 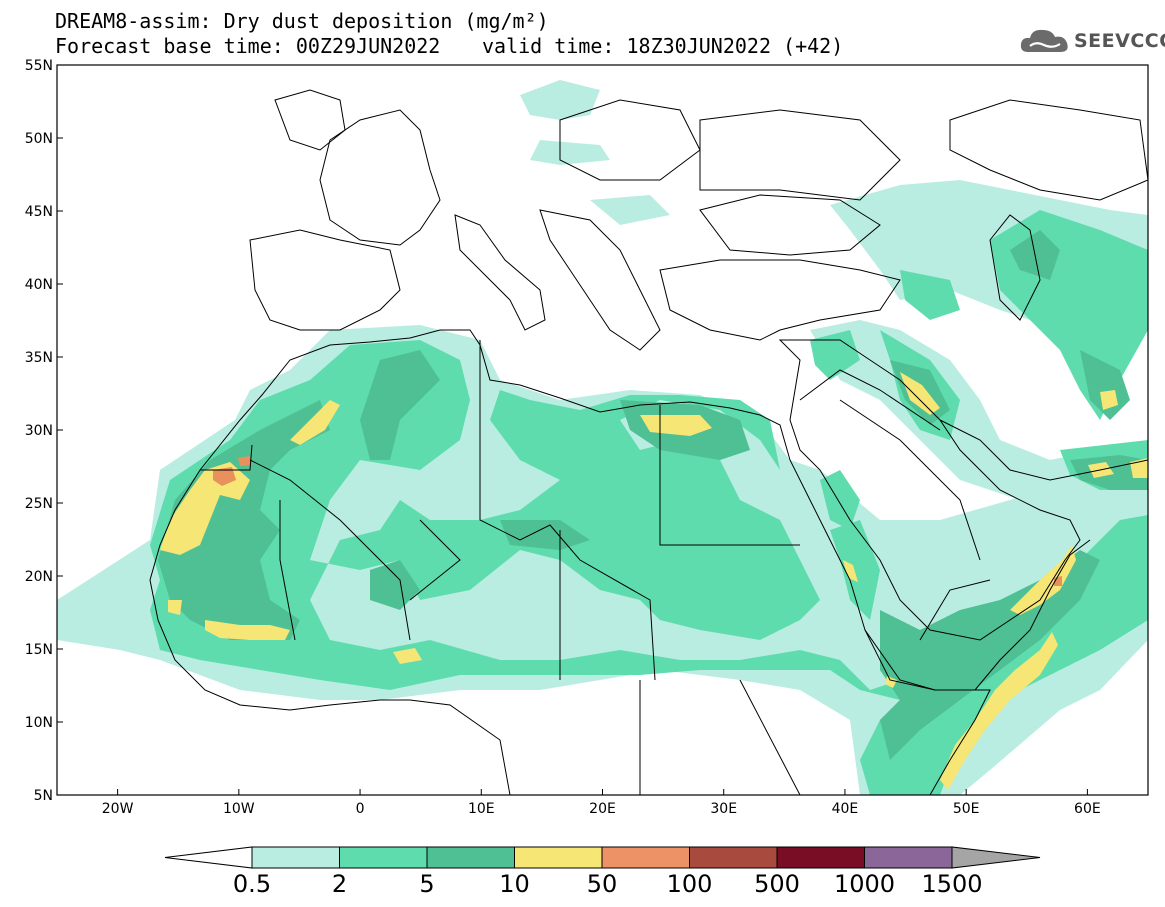 What do you see at coordinates (1087, 809) in the screenshot?
I see `lon-tick-label: 60E` at bounding box center [1087, 809].